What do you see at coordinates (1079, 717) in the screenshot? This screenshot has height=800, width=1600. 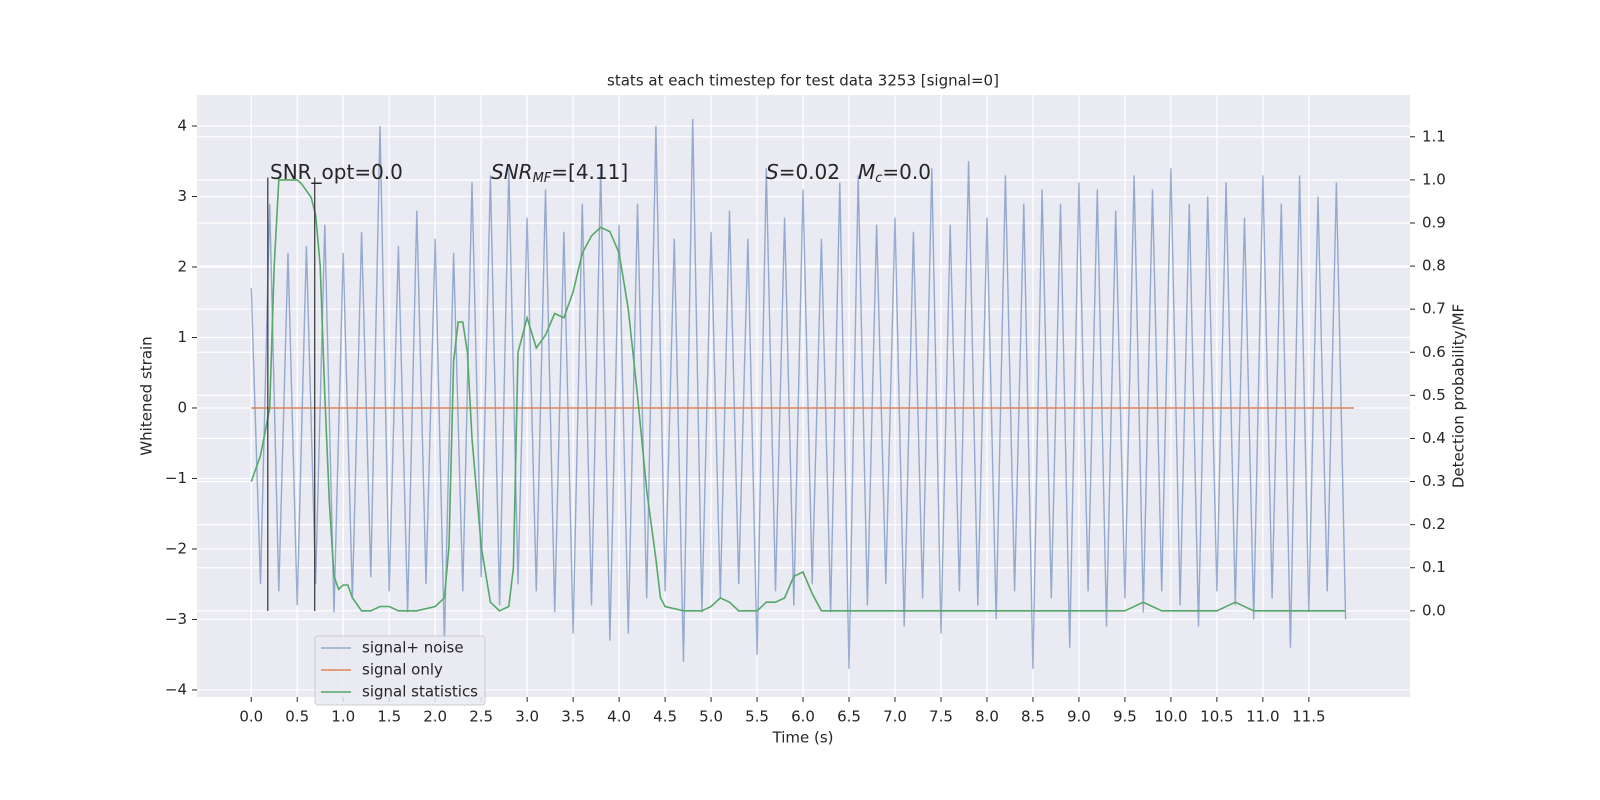 I see `x-tick-label: 9.0` at bounding box center [1079, 717].